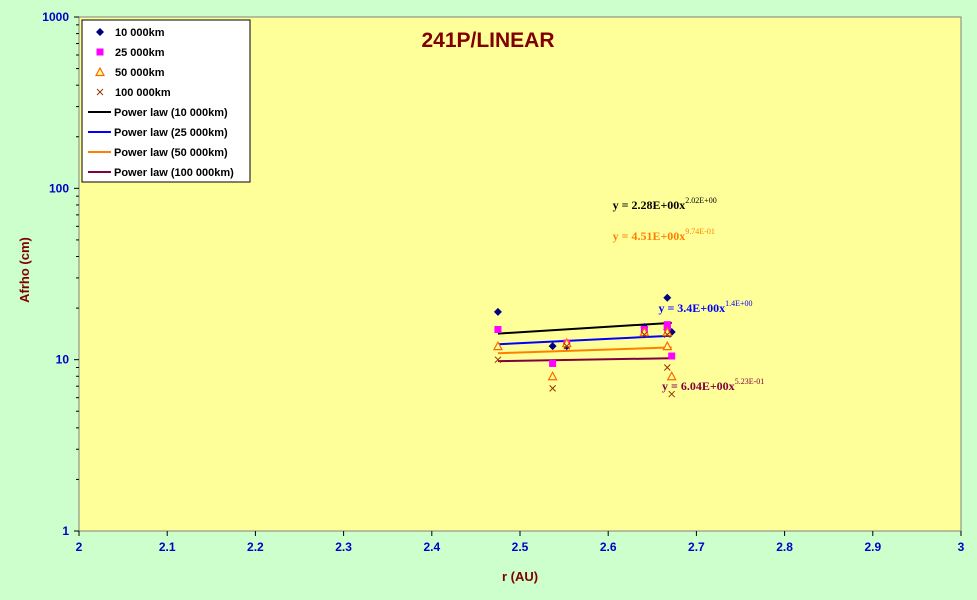  I want to click on legend-box, so click(166, 101).